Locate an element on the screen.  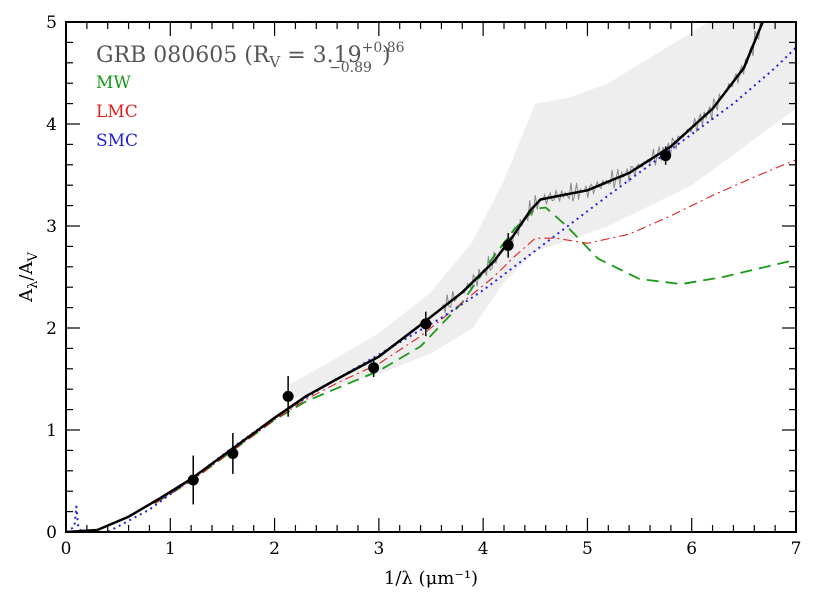
title-eq: = 3.19 is located at coordinates (320, 55).